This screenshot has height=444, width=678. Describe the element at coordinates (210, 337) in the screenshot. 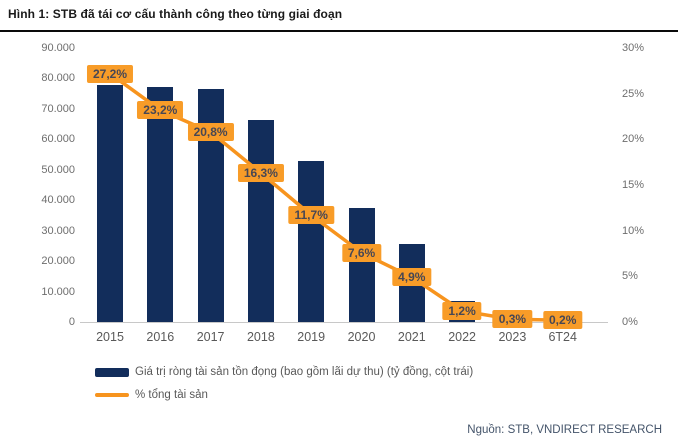

I see `x-axis-label: 2017` at that location.